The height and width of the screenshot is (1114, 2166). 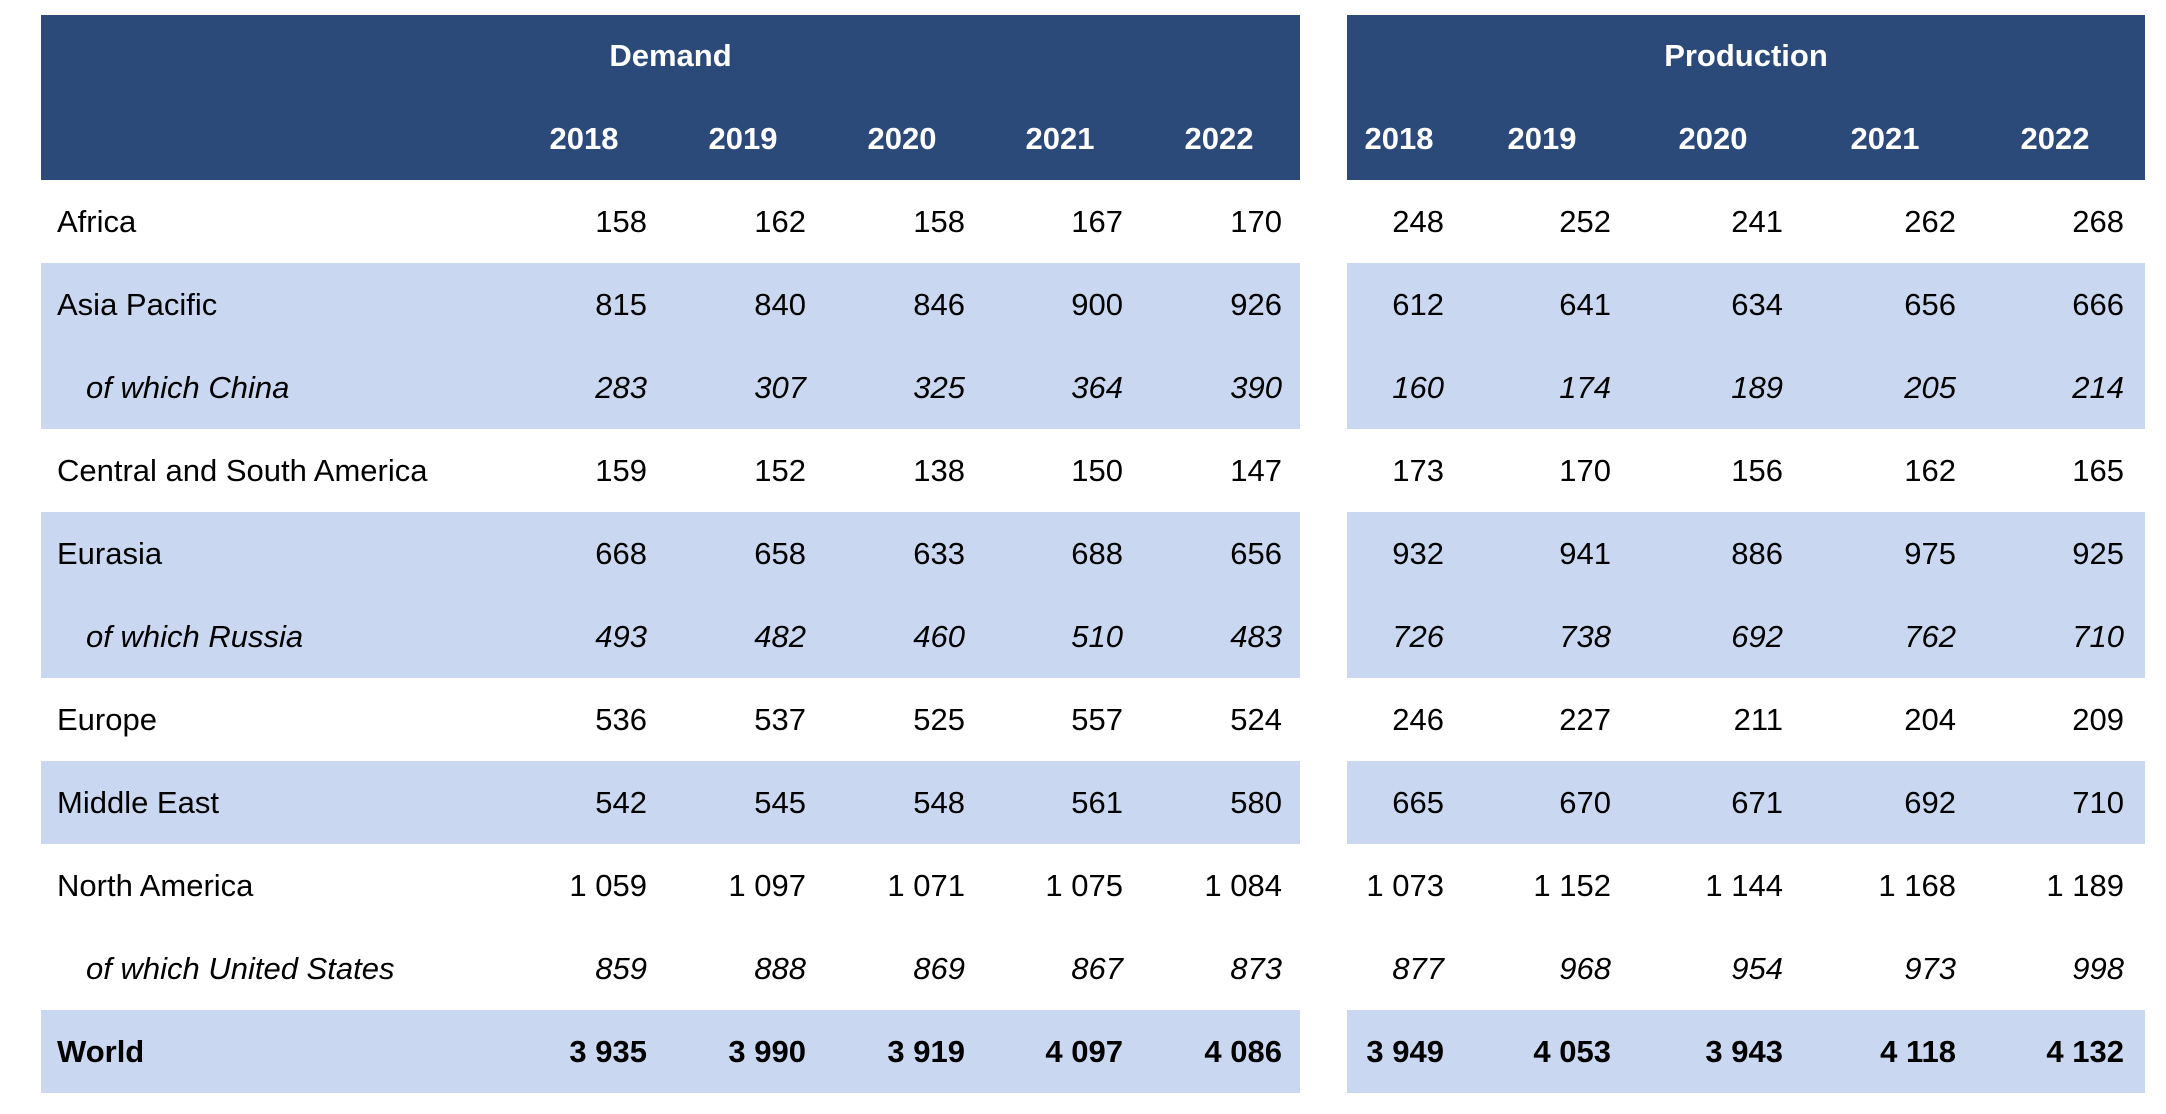 What do you see at coordinates (1256, 553) in the screenshot?
I see `demand-value-cell: 656` at bounding box center [1256, 553].